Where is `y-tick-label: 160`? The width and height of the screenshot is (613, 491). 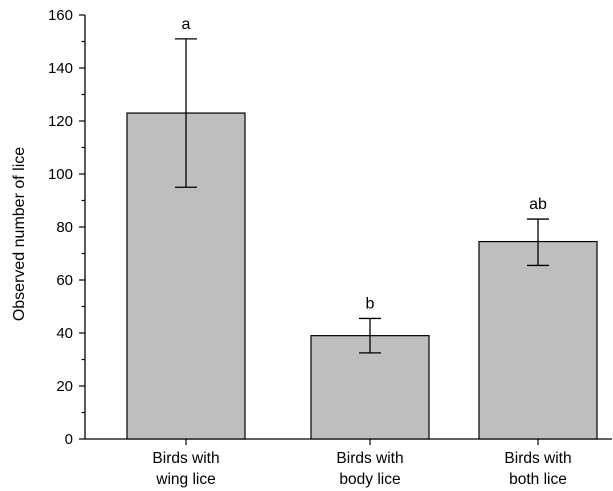 y-tick-label: 160 is located at coordinates (60, 15).